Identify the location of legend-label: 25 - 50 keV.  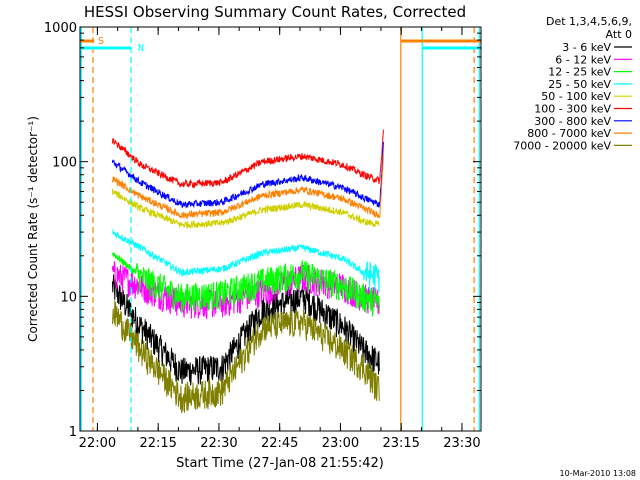
(579, 84).